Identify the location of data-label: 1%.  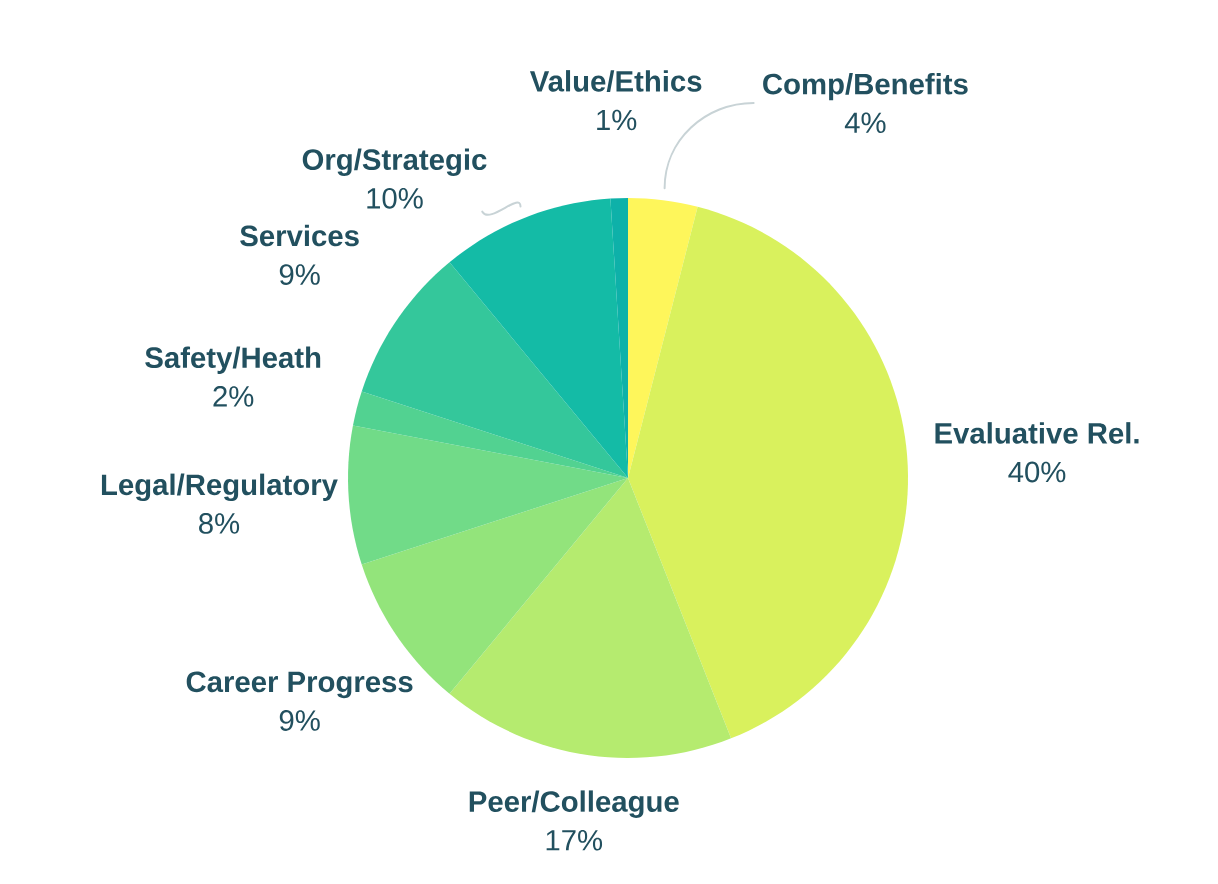
(617, 120).